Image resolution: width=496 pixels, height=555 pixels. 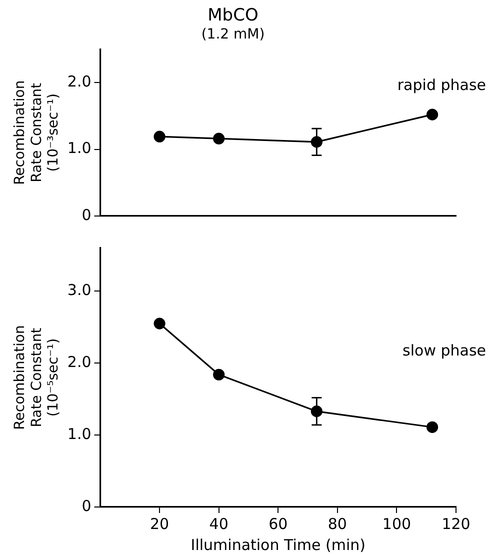 I want to click on annotation: slow phase, so click(x=444, y=350).